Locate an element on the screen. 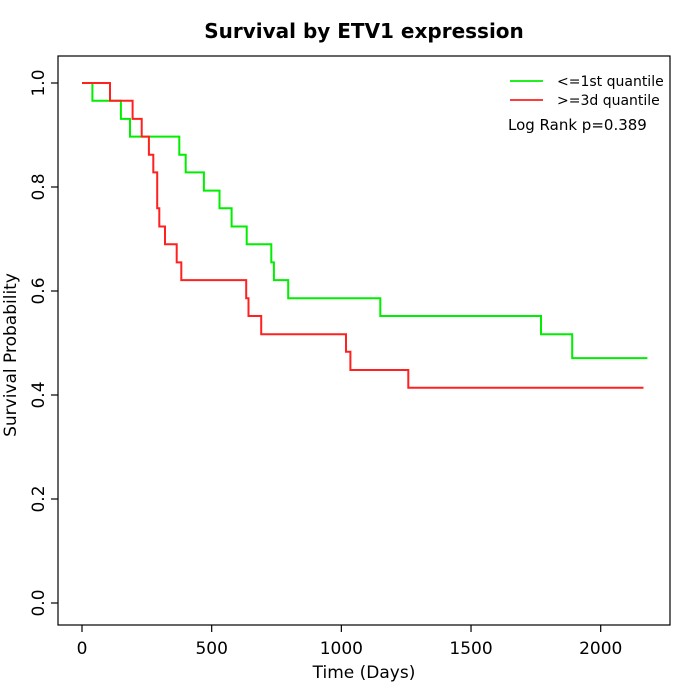  y-tick-label: 0.4 is located at coordinates (39, 394).